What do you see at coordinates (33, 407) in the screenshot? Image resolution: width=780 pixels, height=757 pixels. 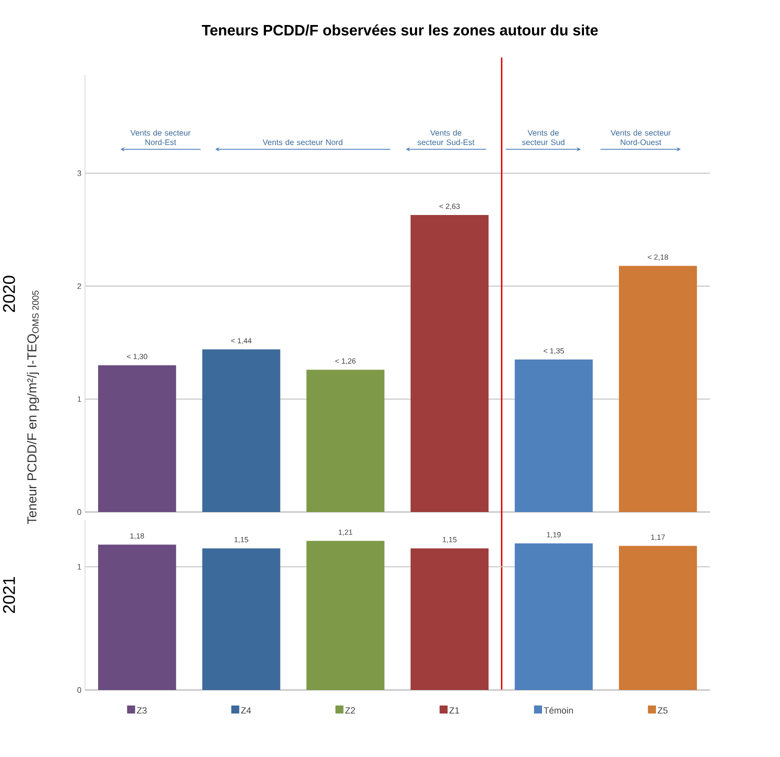 I see `y-axis-title: Teneur PCDD/F en pg/m²/j I-TEQ$_{OMS 2005}$` at bounding box center [33, 407].